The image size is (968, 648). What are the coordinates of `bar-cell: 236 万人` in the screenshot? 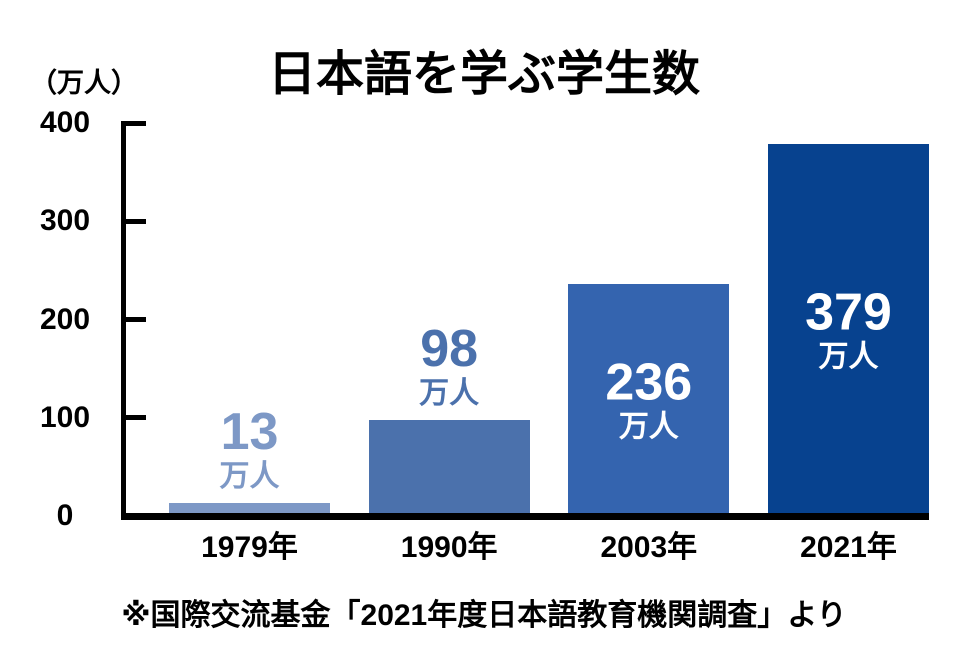 It's located at (649, 319).